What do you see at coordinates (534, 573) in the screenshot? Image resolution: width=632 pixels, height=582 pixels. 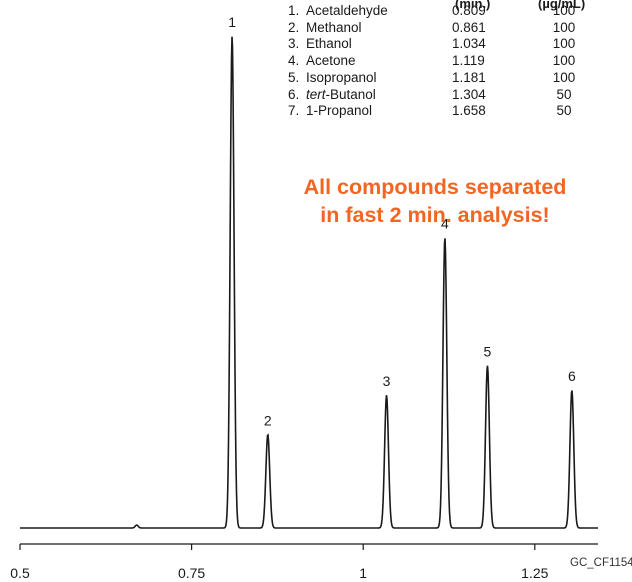 I see `x-tick-label: 1.25` at bounding box center [534, 573].